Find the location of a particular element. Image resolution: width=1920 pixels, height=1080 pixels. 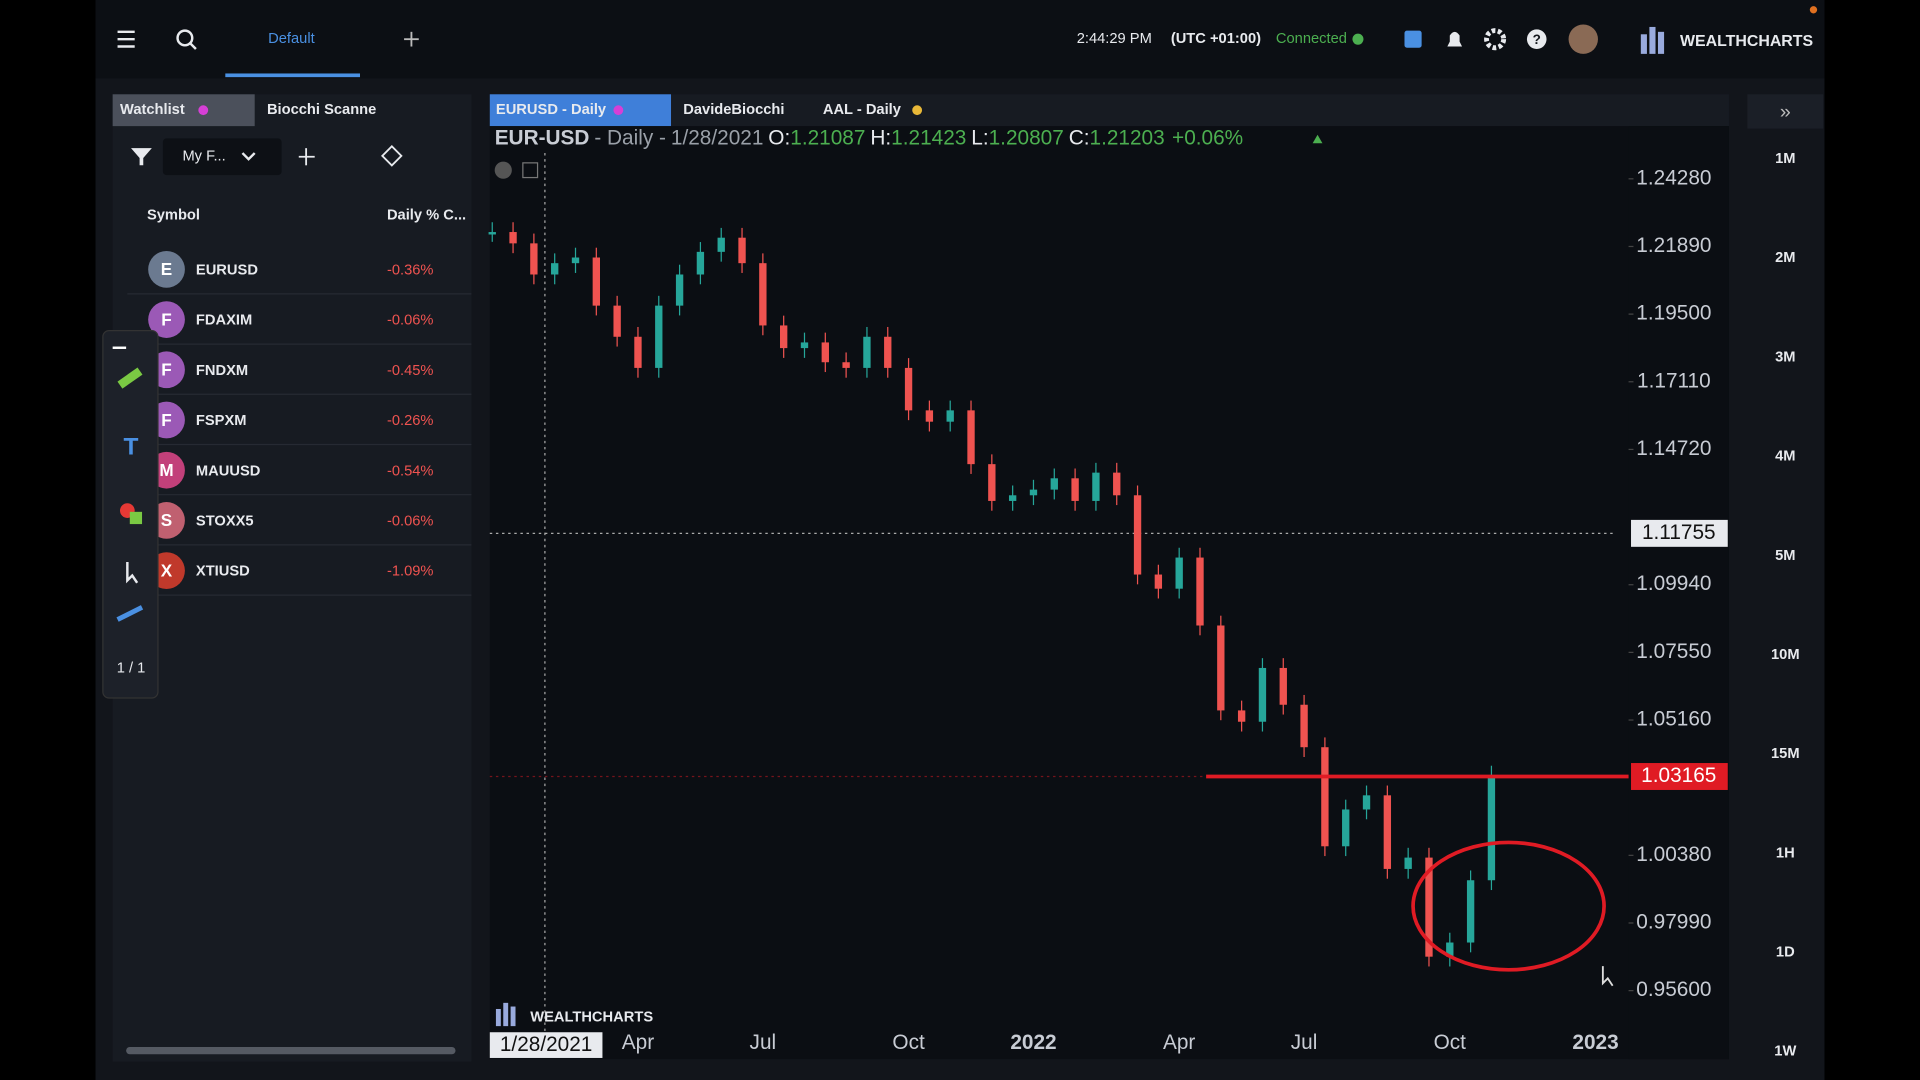

symbol: FSPXM is located at coordinates (221, 421).